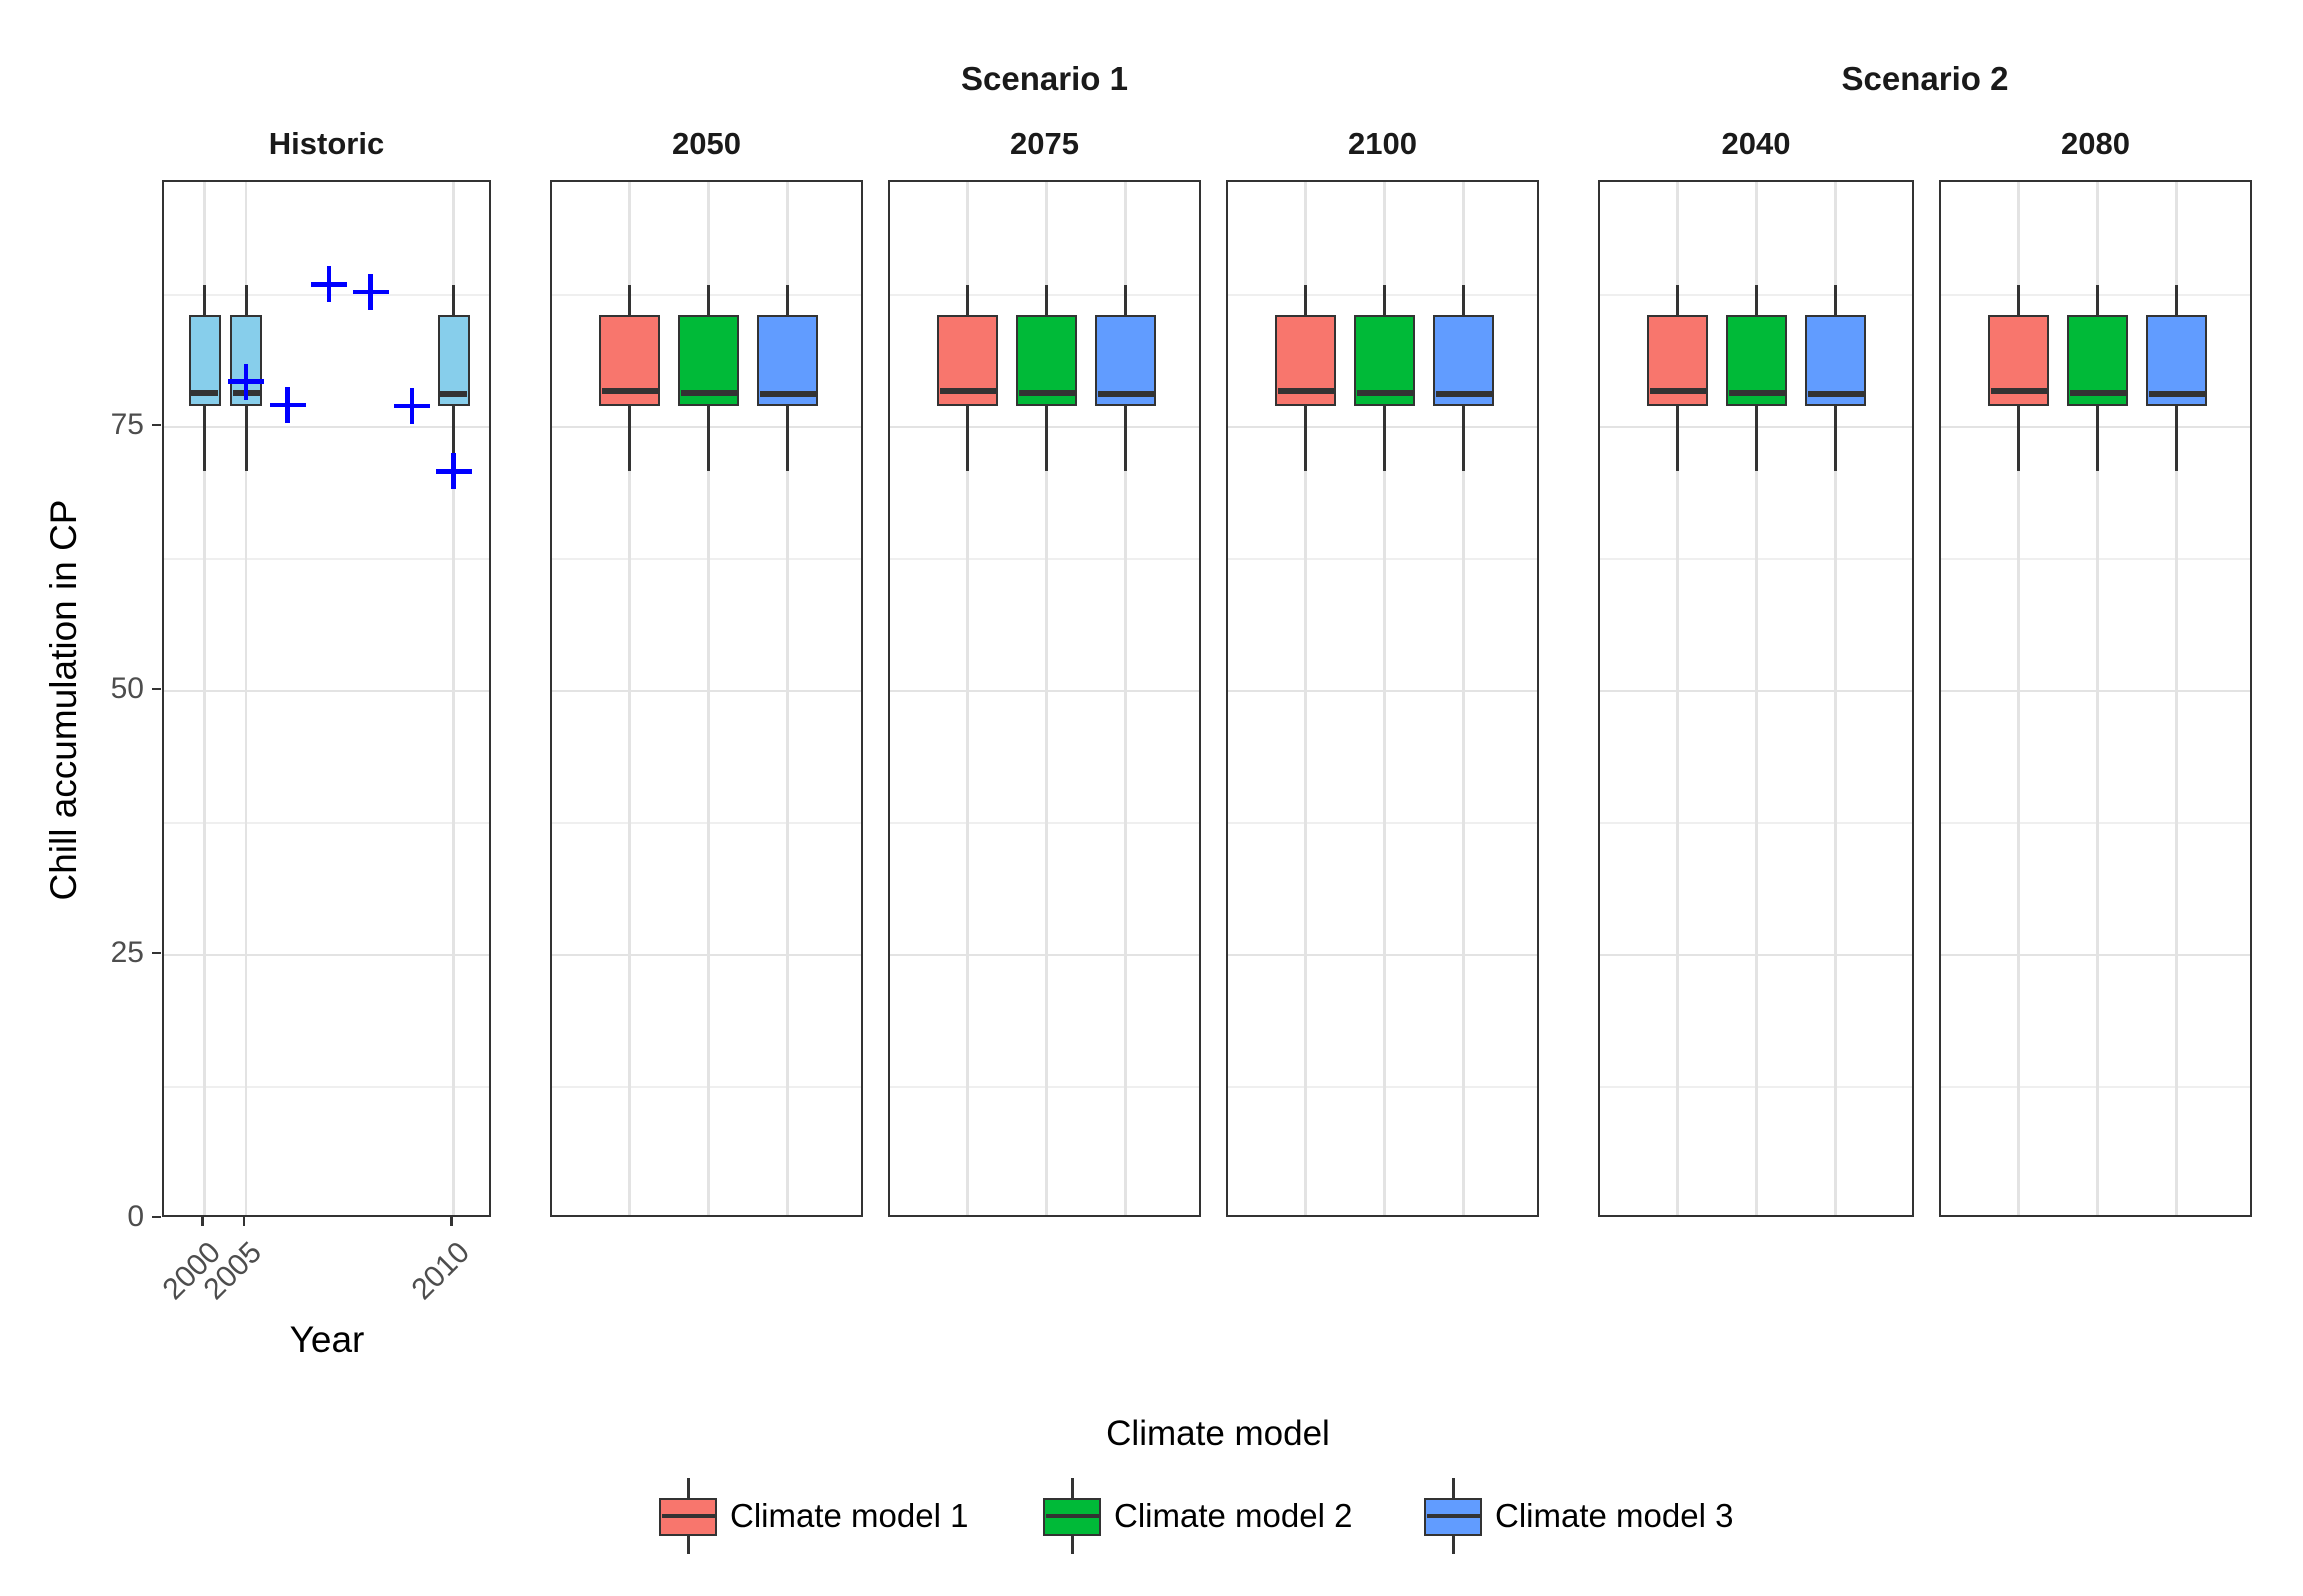 The width and height of the screenshot is (2303, 1596). What do you see at coordinates (326, 143) in the screenshot?
I see `facet-strip-label: Historic` at bounding box center [326, 143].